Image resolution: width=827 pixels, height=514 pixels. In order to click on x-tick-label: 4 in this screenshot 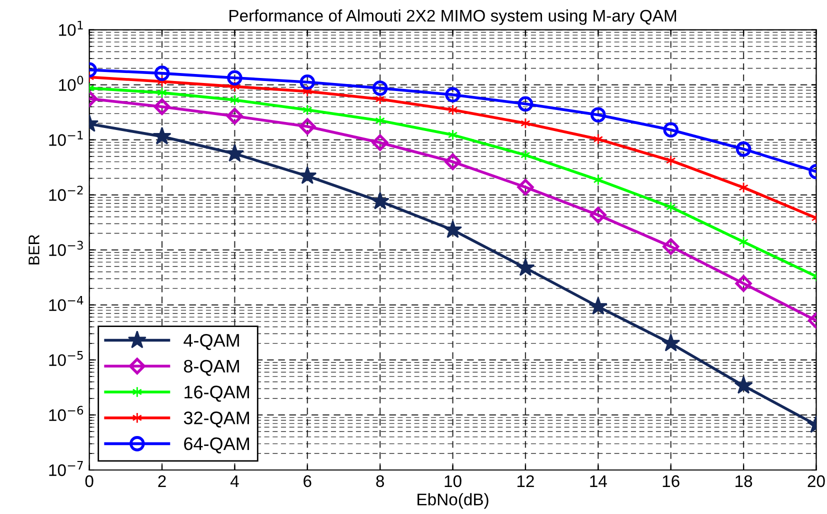, I will do `click(234, 481)`.